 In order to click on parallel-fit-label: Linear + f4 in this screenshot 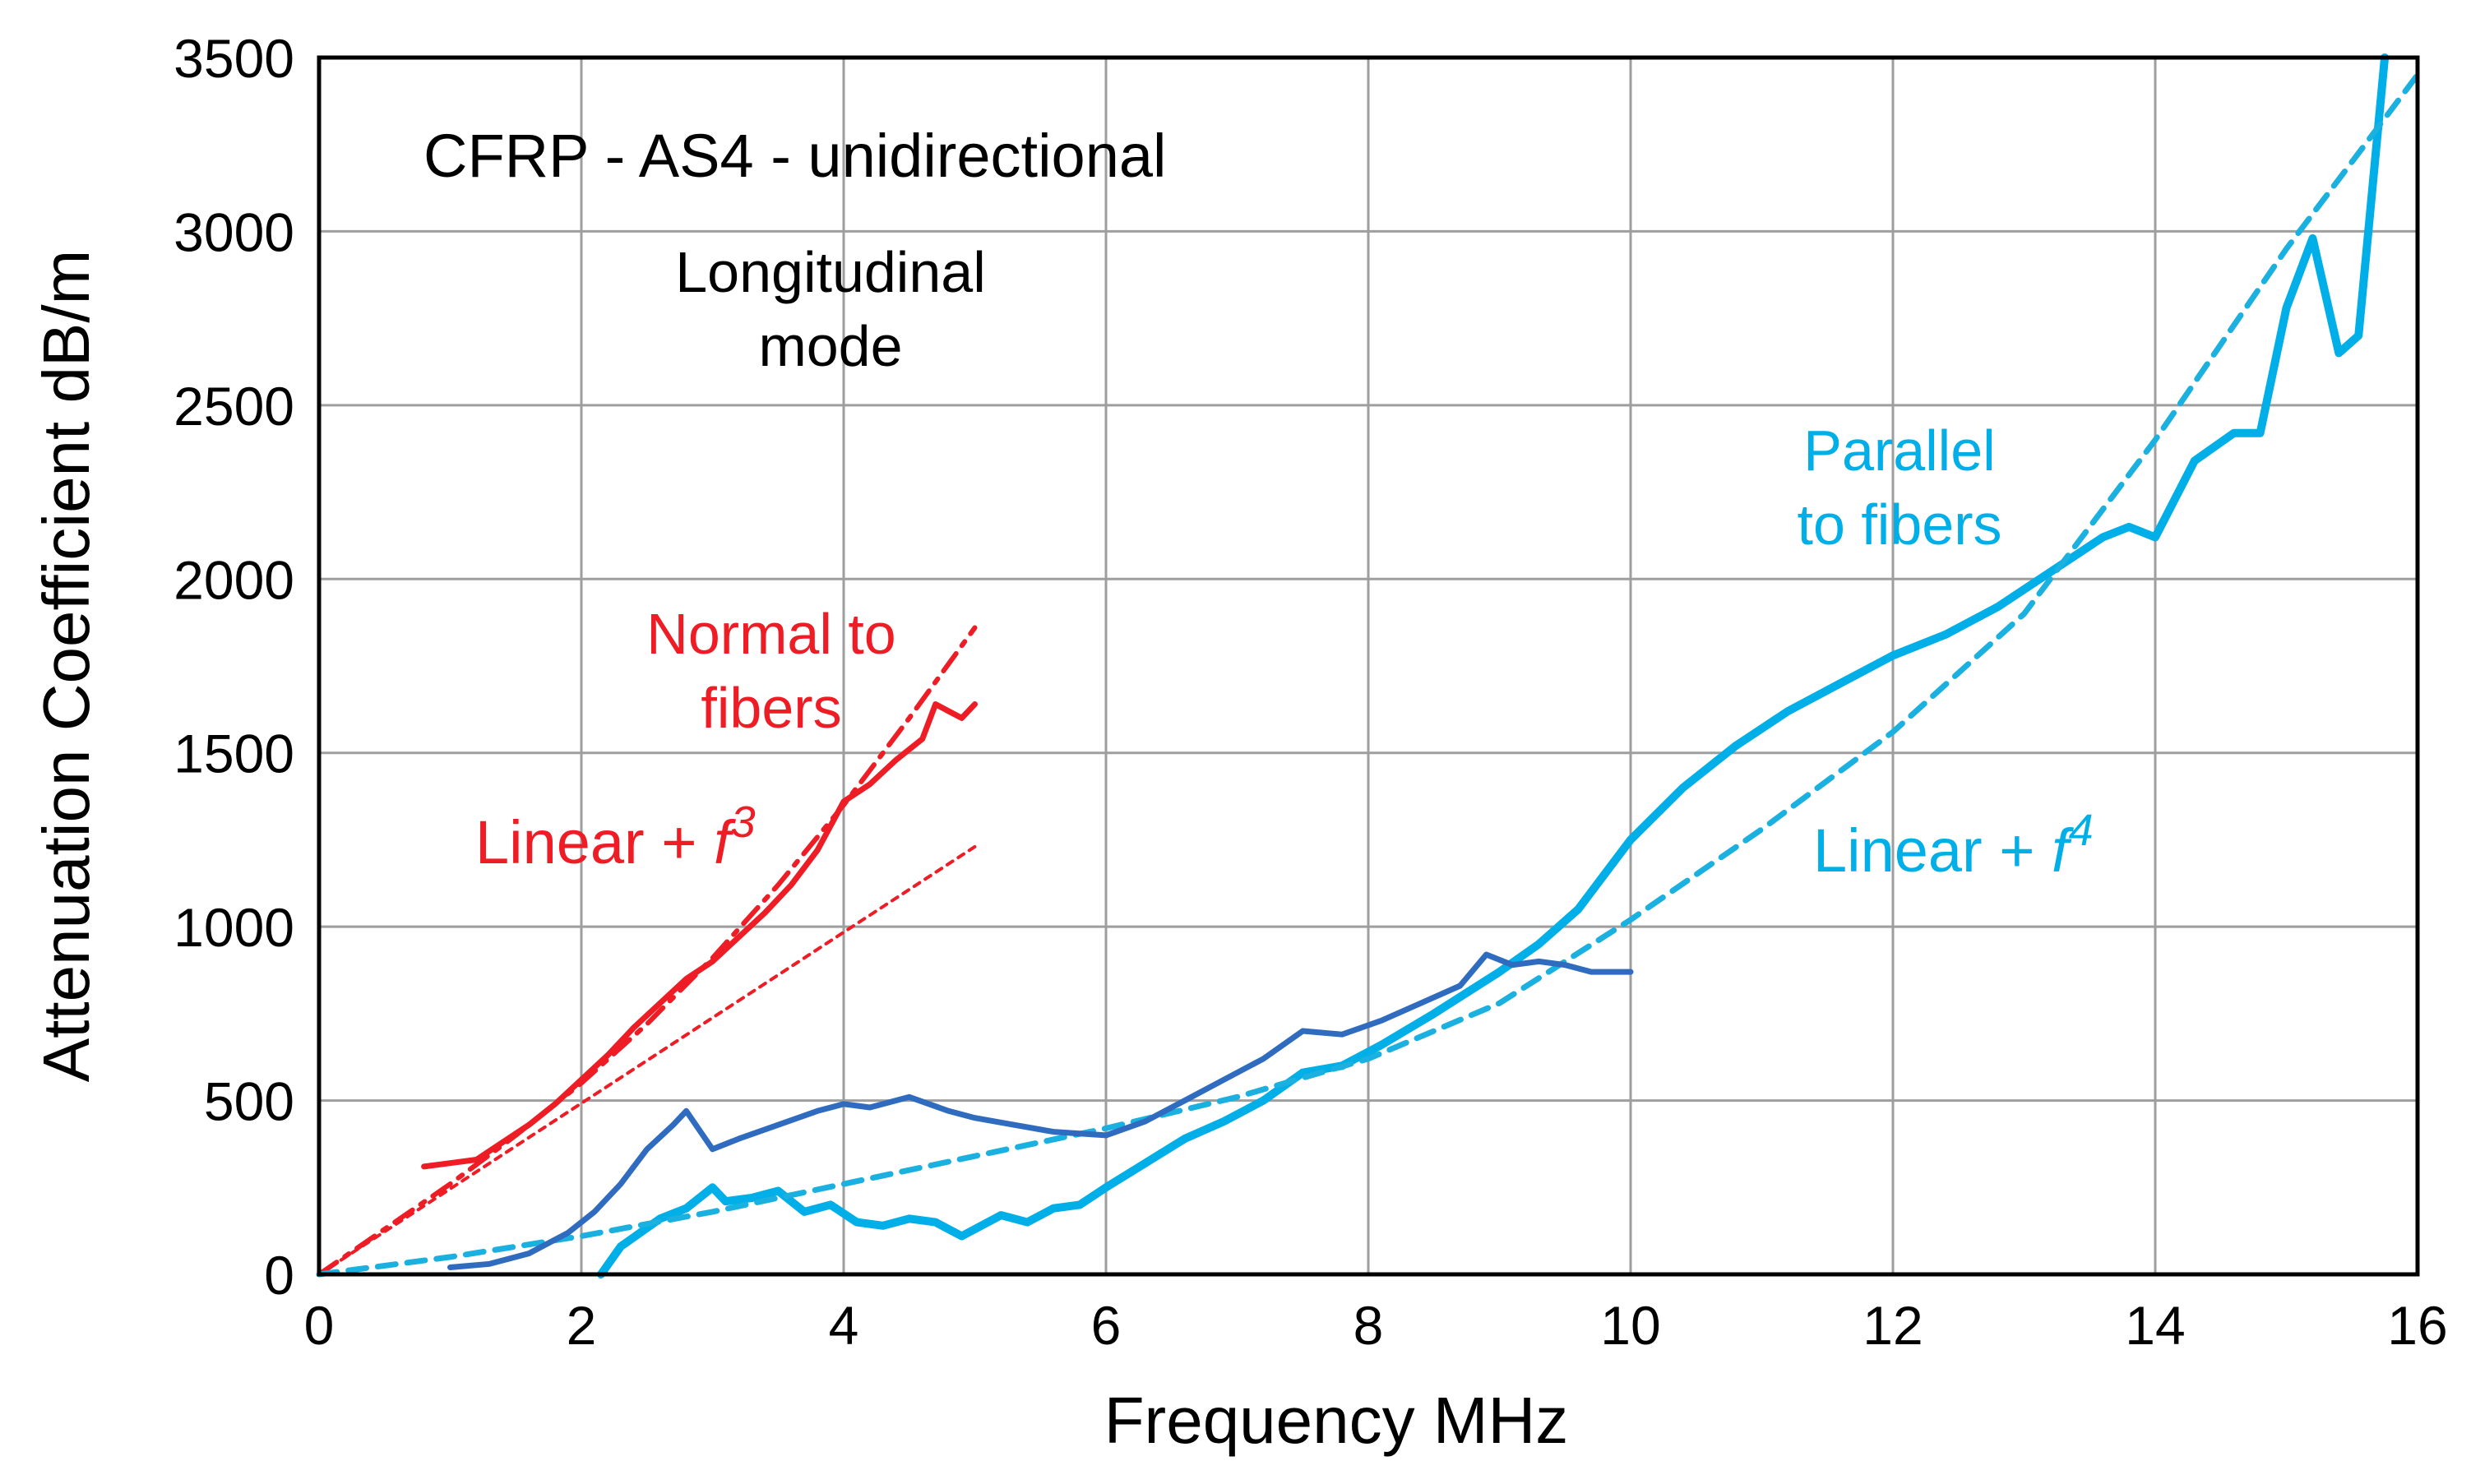, I will do `click(1953, 846)`.